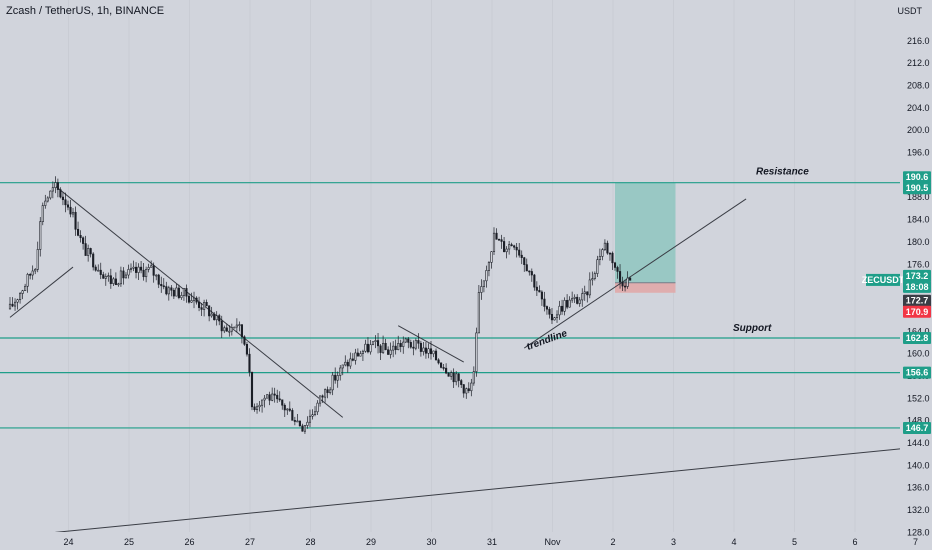 The image size is (932, 550). I want to click on time-axis-panel, so click(450, 541).